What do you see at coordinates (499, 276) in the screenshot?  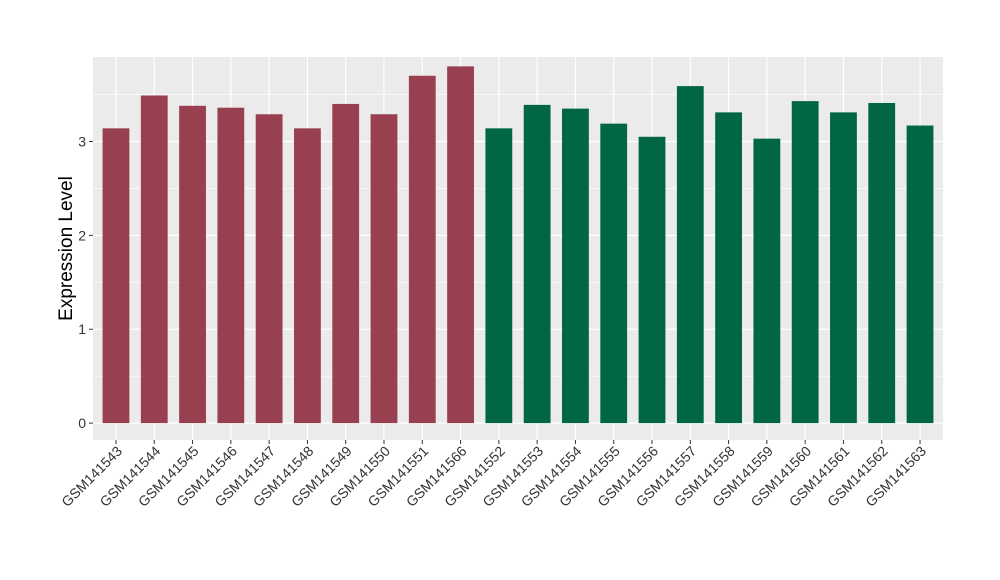 I see `bar-GSM141552` at bounding box center [499, 276].